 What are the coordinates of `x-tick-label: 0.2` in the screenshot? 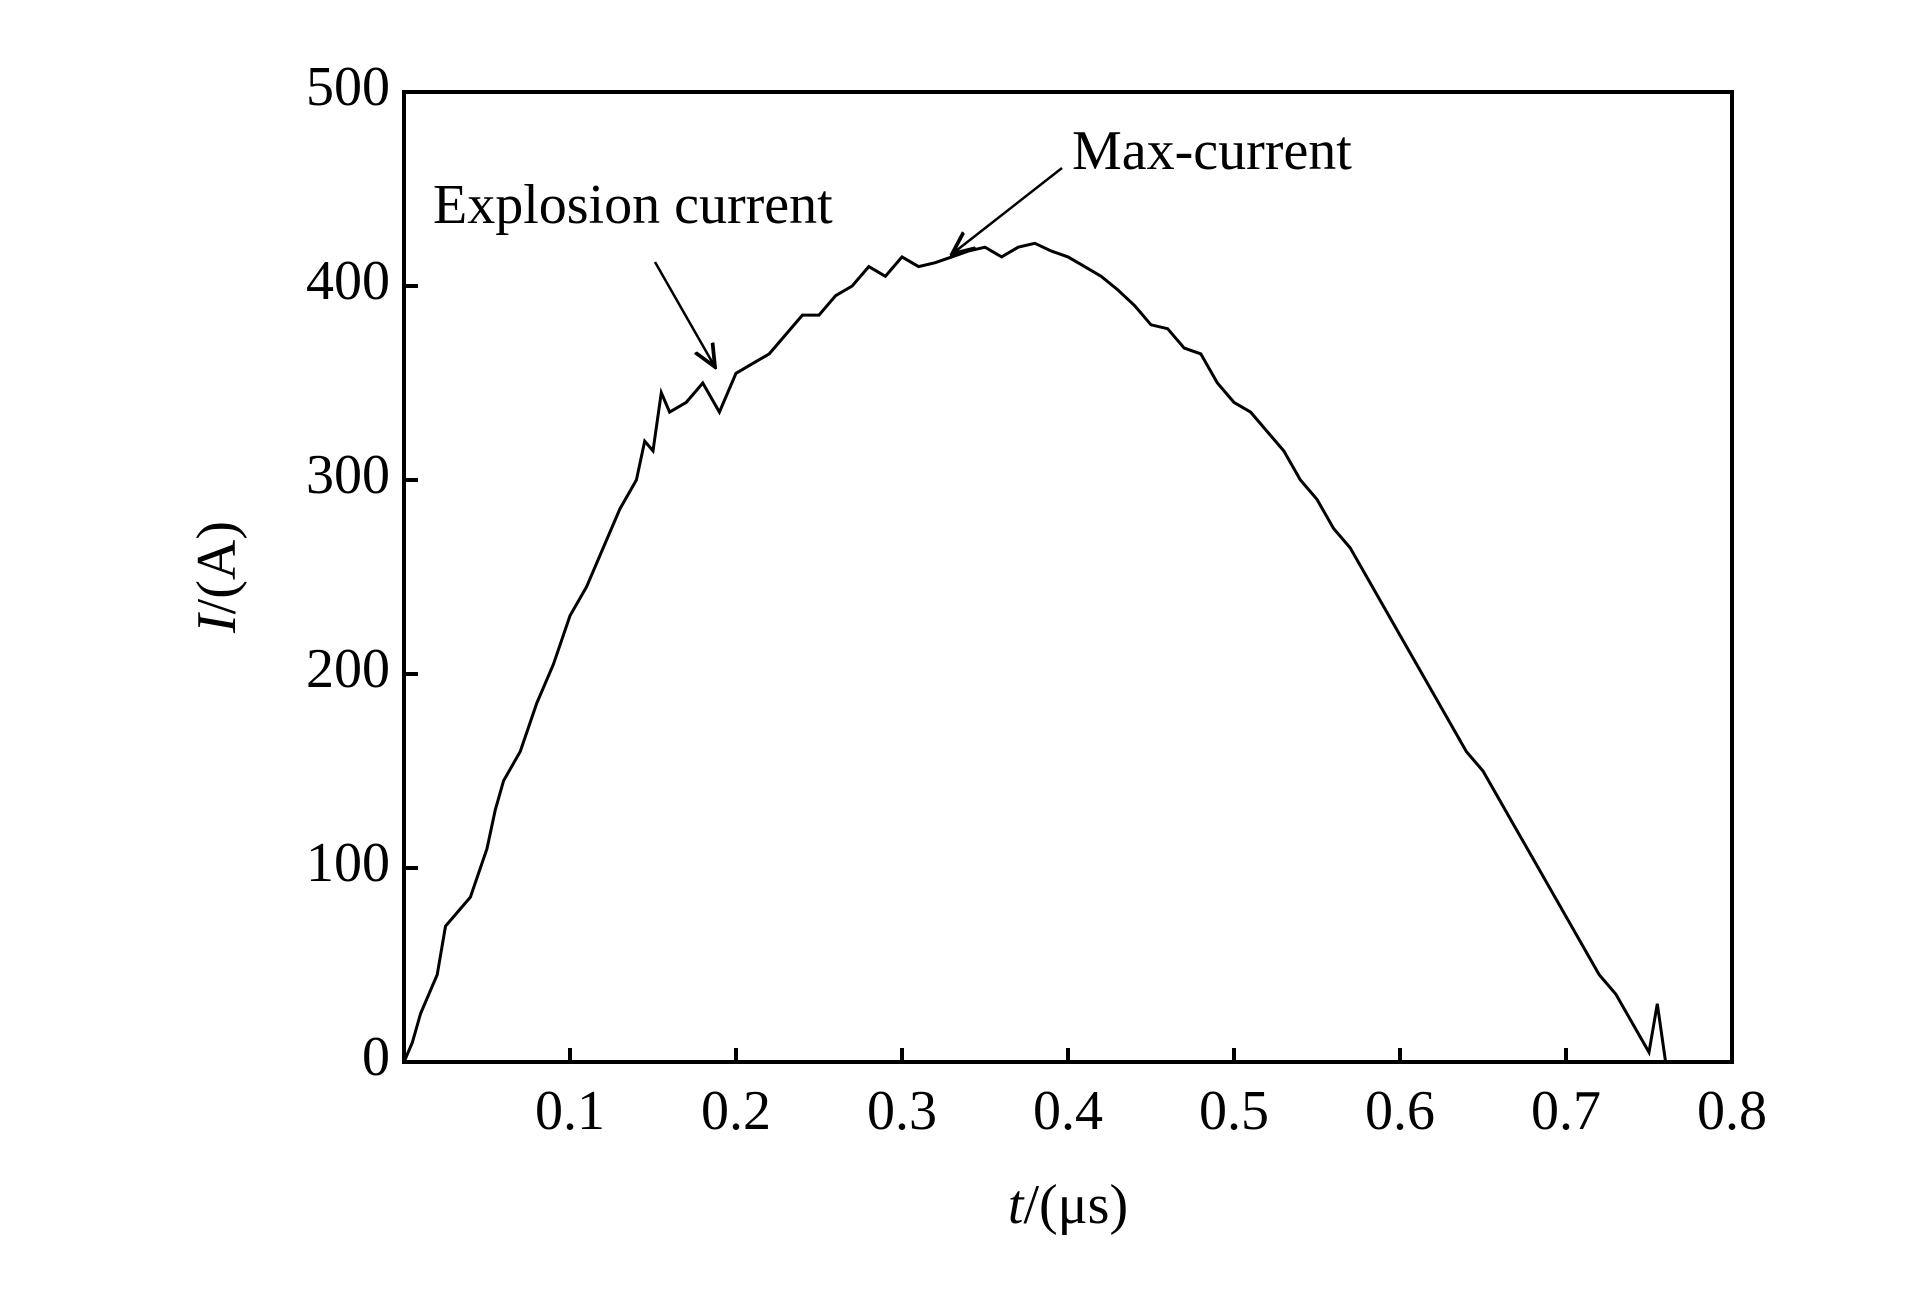 It's located at (736, 1111).